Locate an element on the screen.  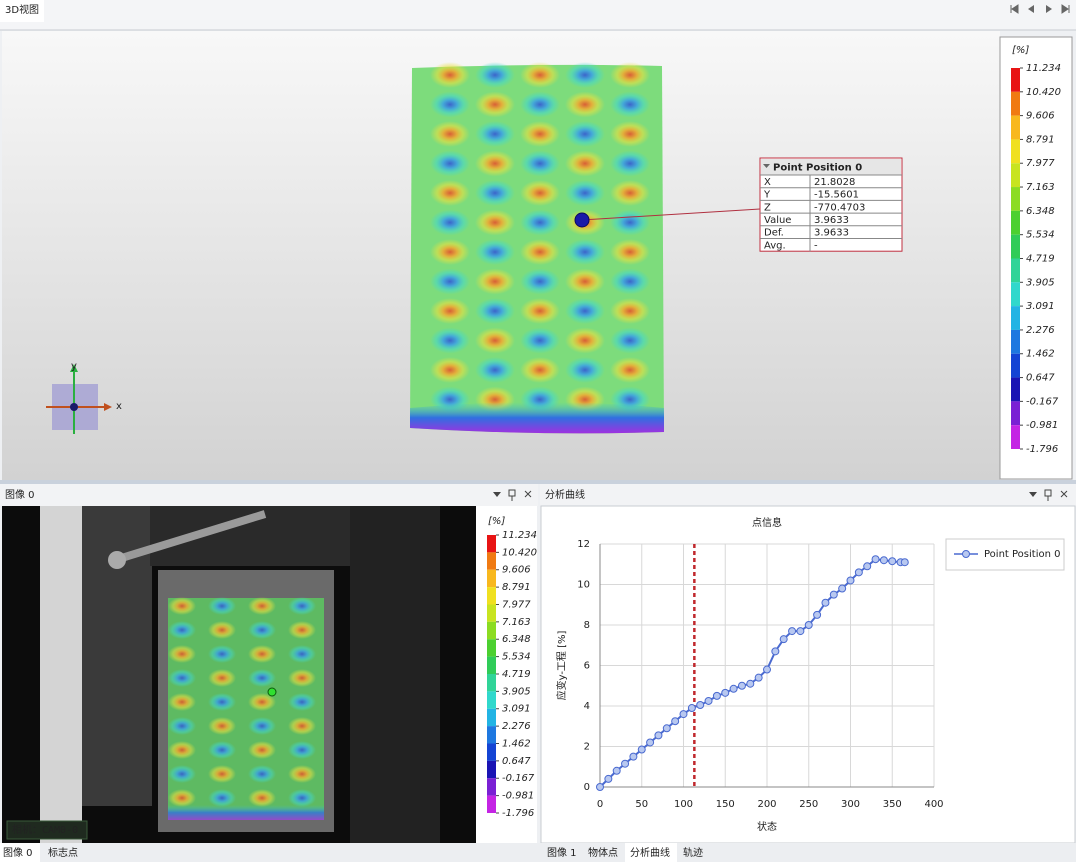
bottom-tab: 物体点 is located at coordinates (603, 852).